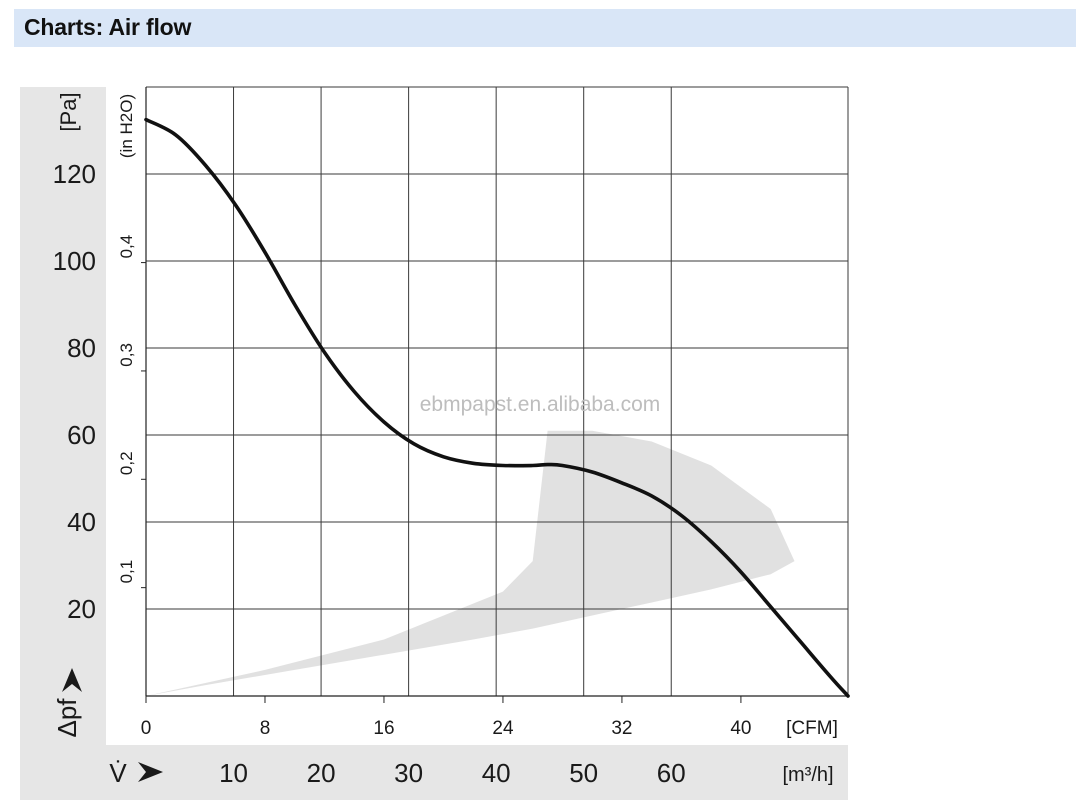 The width and height of the screenshot is (1076, 808). I want to click on y-tick-label: 80, so click(81, 348).